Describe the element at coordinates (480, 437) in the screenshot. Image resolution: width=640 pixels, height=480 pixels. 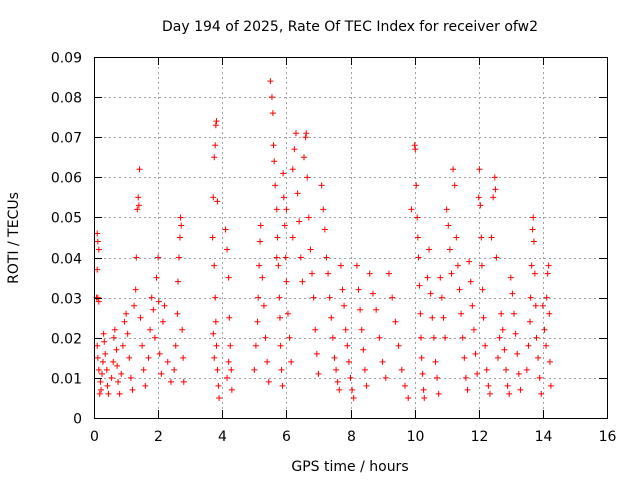
I see `x-tick-label: 12` at that location.